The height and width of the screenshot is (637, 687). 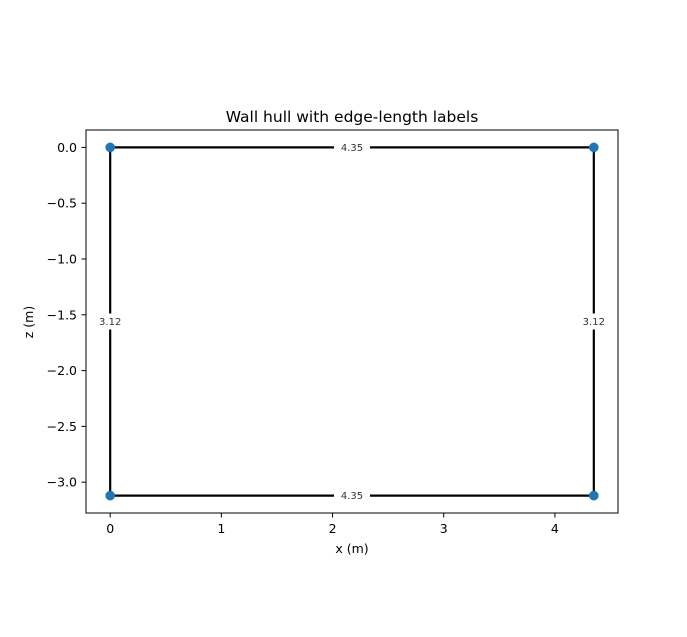 I want to click on x-axis-label: x (m), so click(x=351, y=548).